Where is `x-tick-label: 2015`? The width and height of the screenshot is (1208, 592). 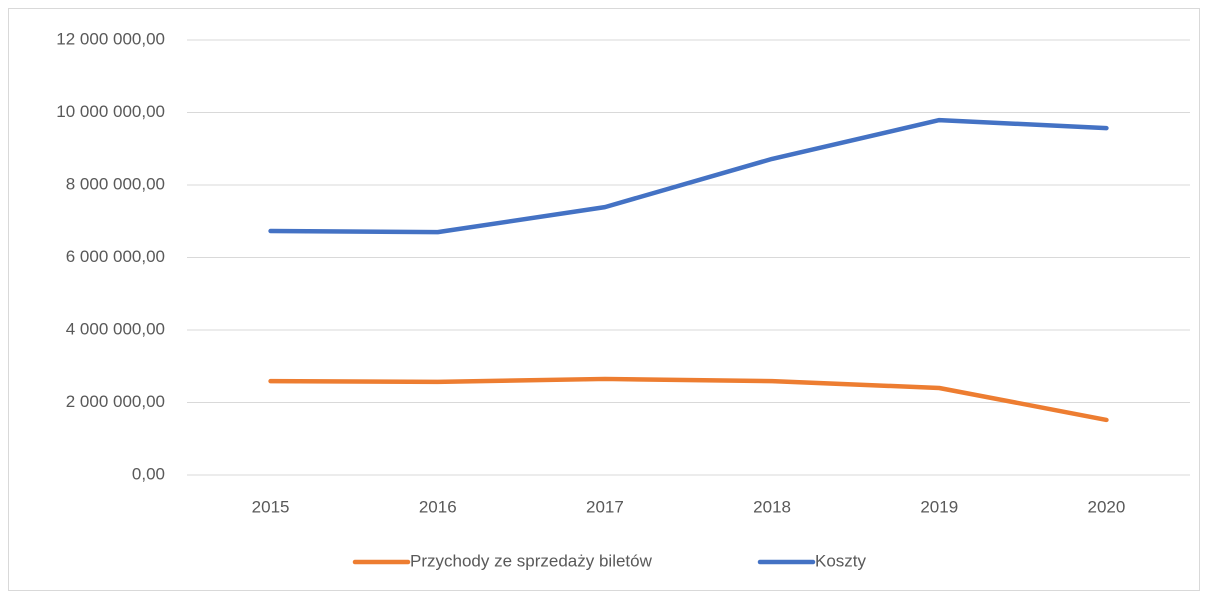 x-tick-label: 2015 is located at coordinates (271, 506).